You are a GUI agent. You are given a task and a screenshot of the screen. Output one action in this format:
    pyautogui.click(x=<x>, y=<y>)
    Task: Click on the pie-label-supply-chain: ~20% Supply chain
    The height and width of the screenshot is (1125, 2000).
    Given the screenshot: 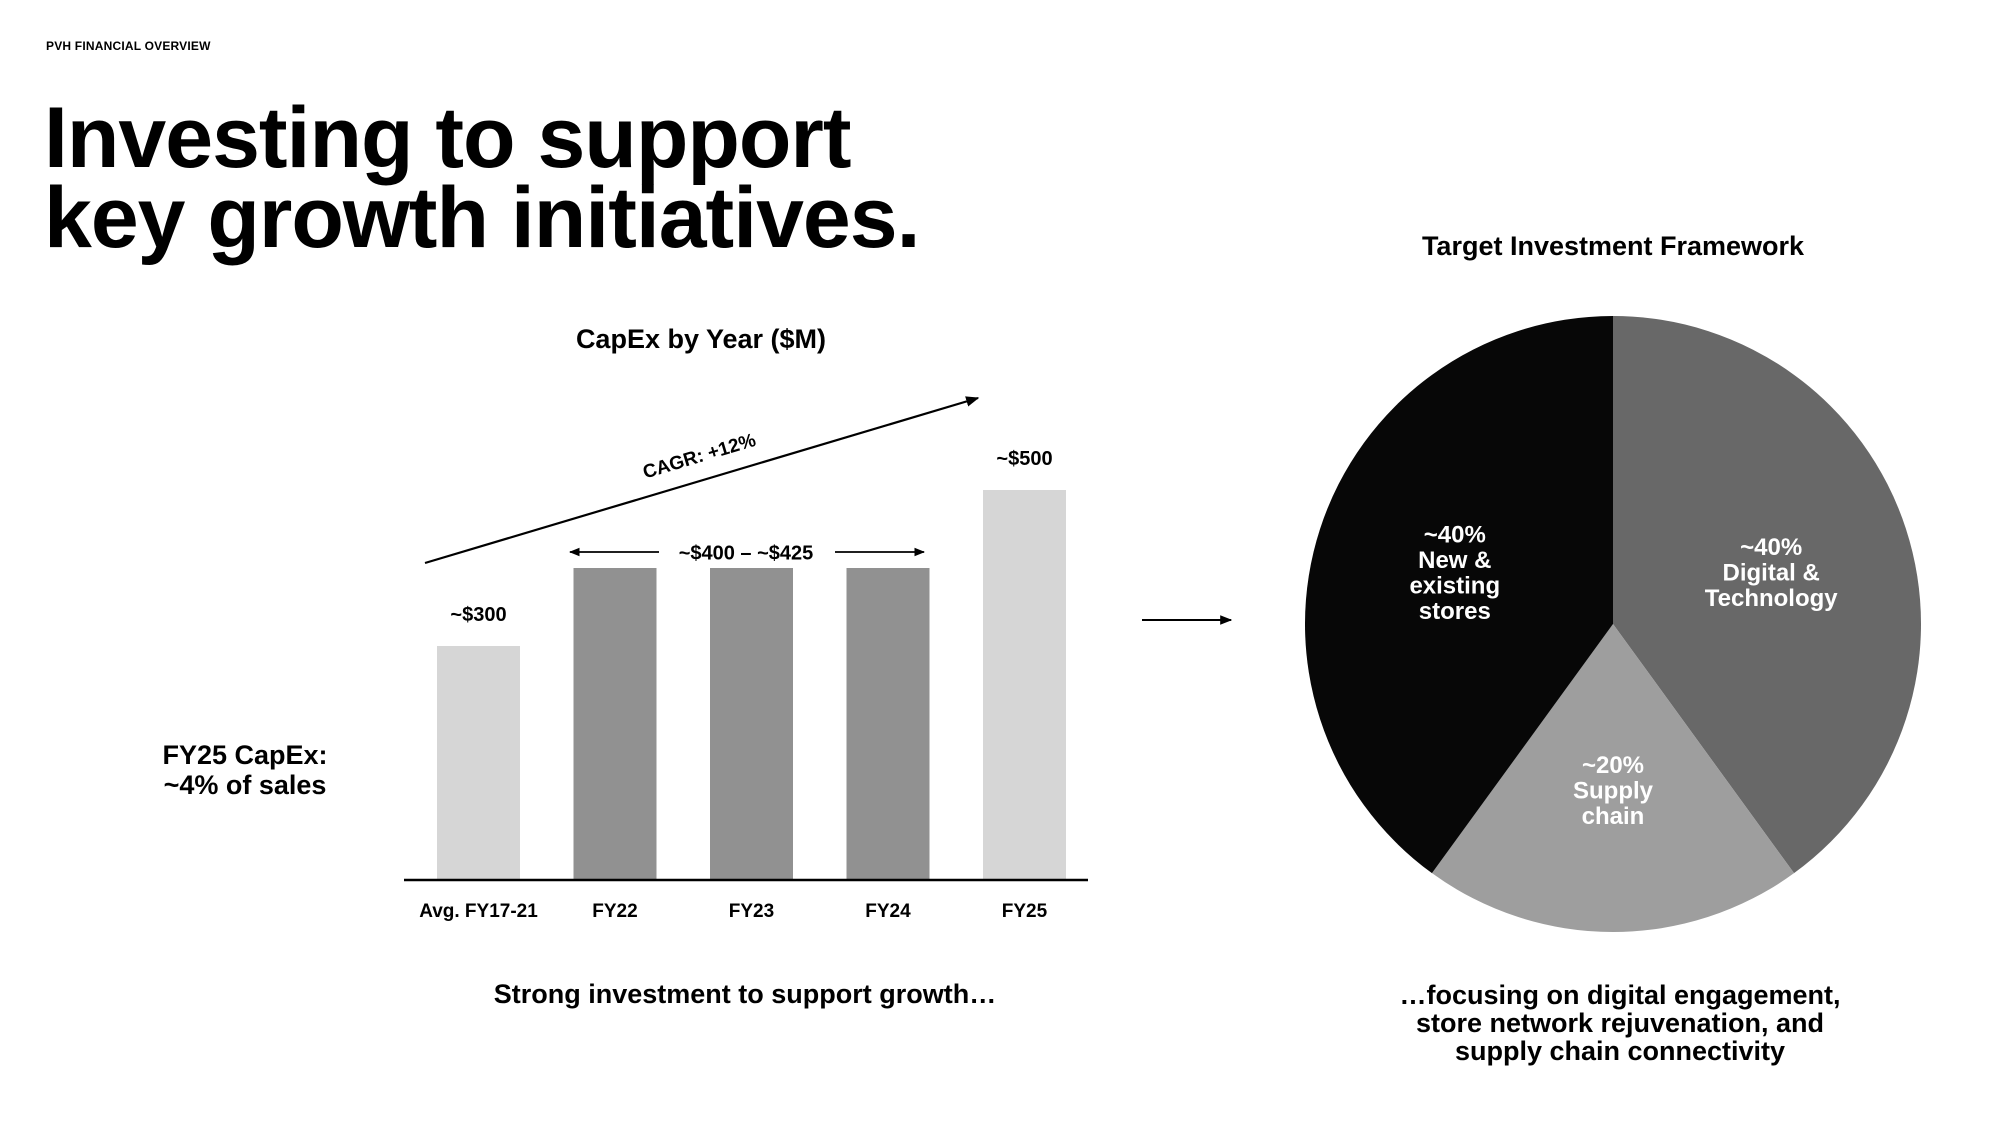 What is the action you would take?
    pyautogui.click(x=1613, y=791)
    